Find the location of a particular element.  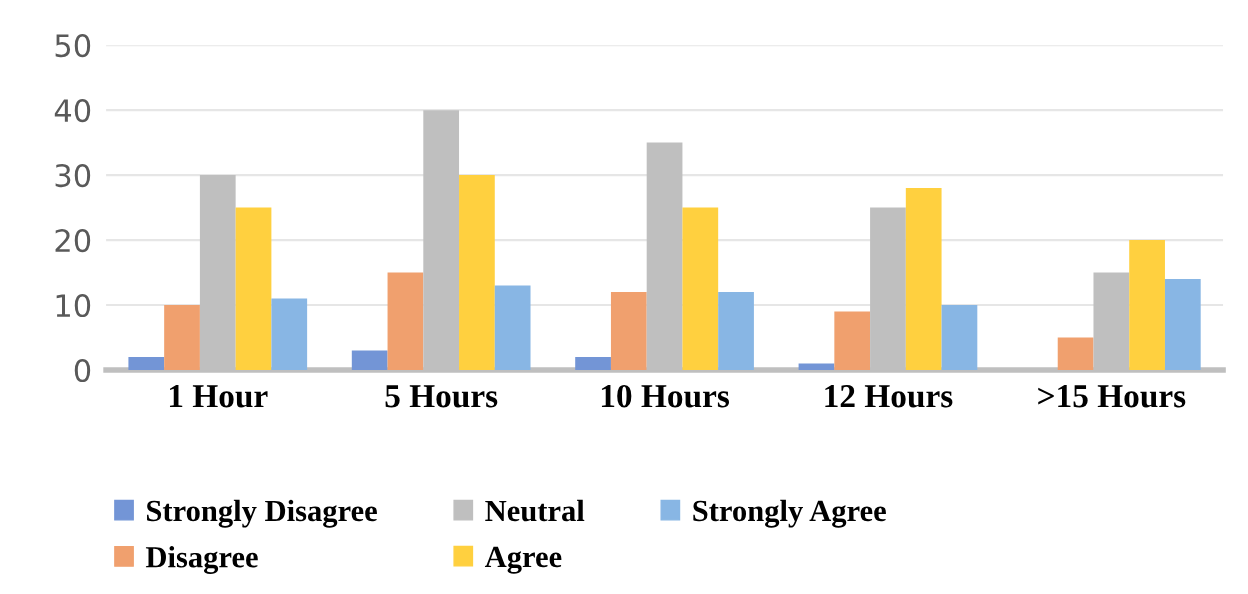

x-tick-label: 10 Hours is located at coordinates (665, 396).